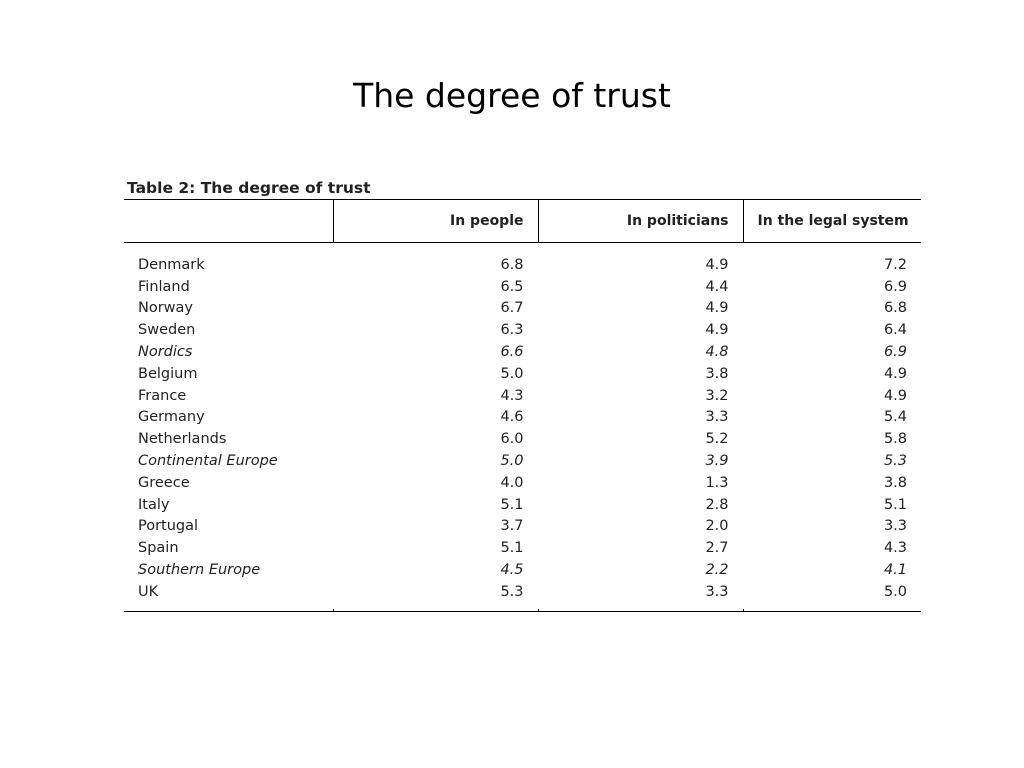 The image size is (1024, 768). I want to click on table-row: Italy 5.1 2.8 5.1, so click(522, 505).